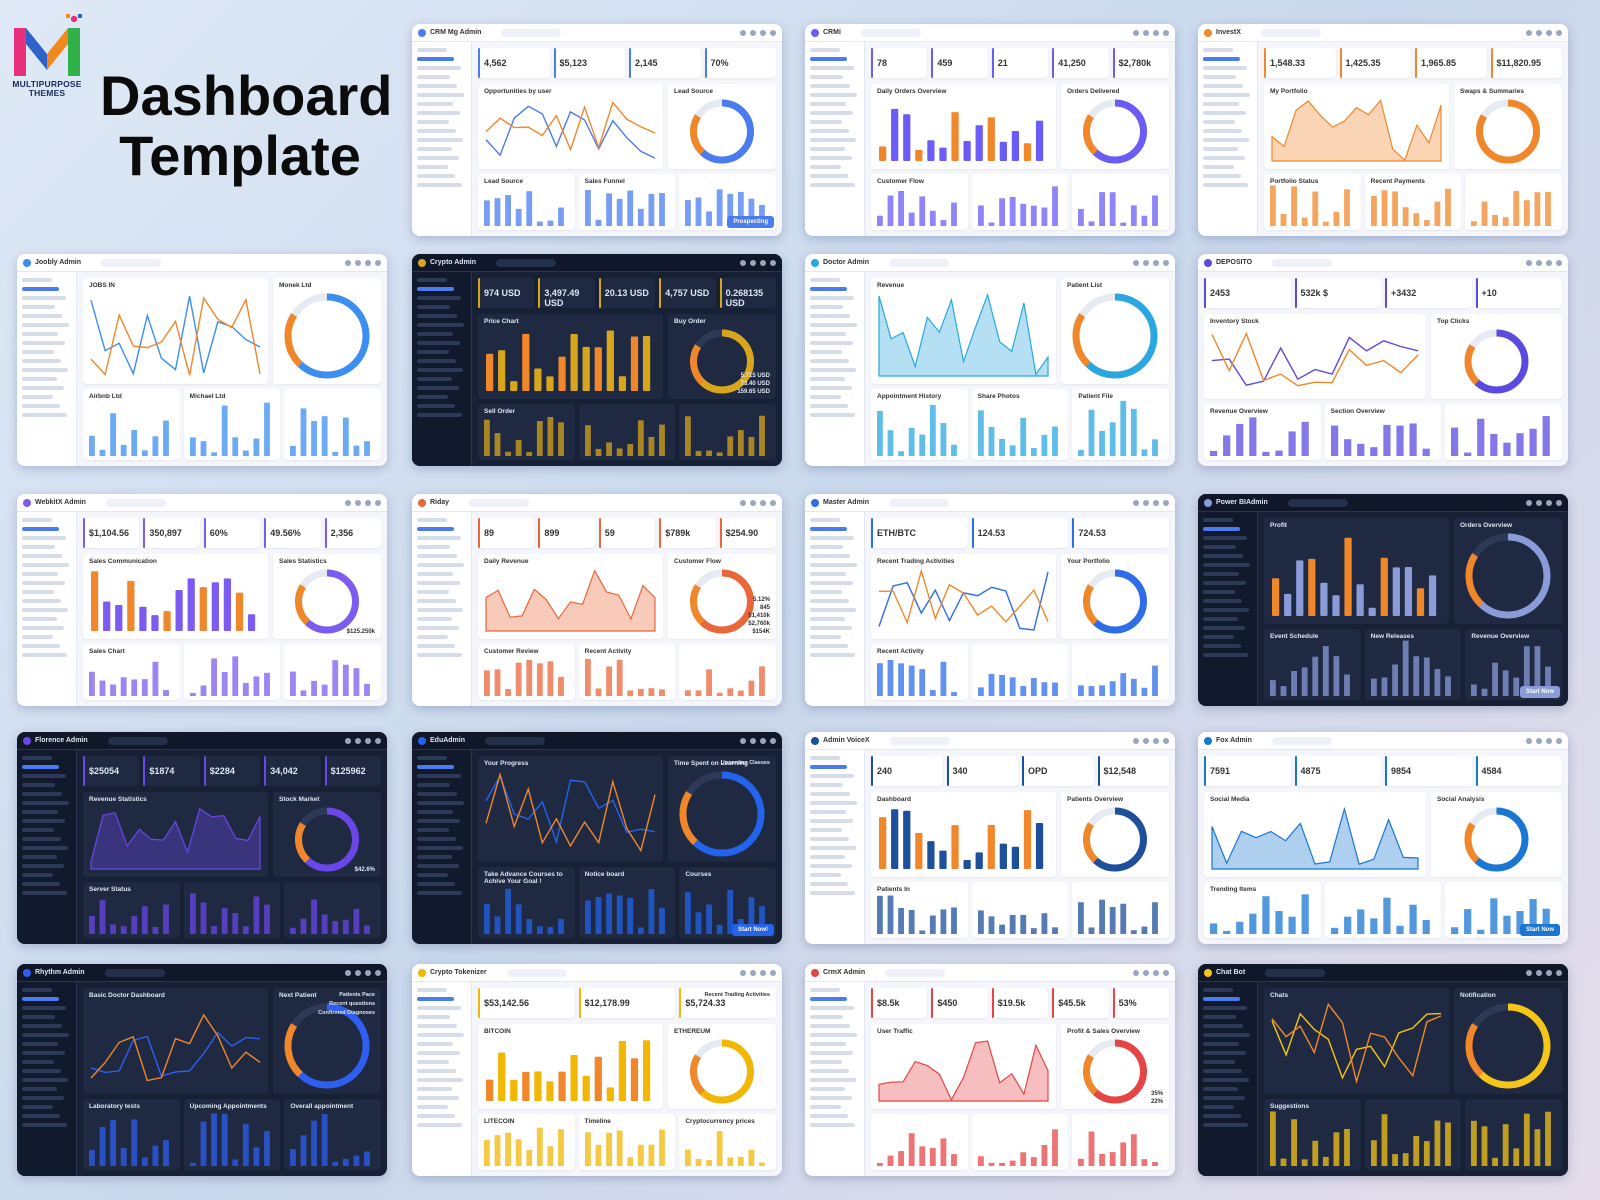 The width and height of the screenshot is (1600, 1200). I want to click on cta-button: Start Now!, so click(753, 930).